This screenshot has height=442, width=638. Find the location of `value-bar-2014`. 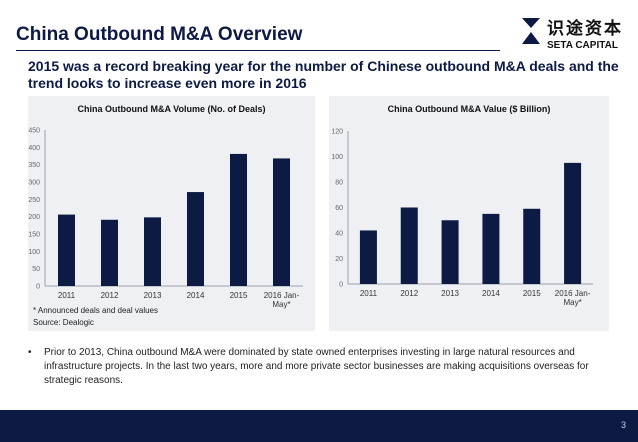

value-bar-2014 is located at coordinates (491, 248).